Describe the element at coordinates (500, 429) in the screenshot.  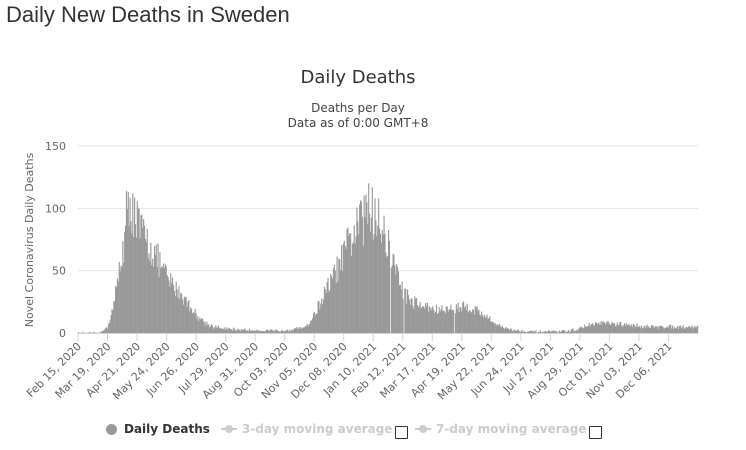
I see `legend-item-7-day-average: 7-day moving average` at that location.